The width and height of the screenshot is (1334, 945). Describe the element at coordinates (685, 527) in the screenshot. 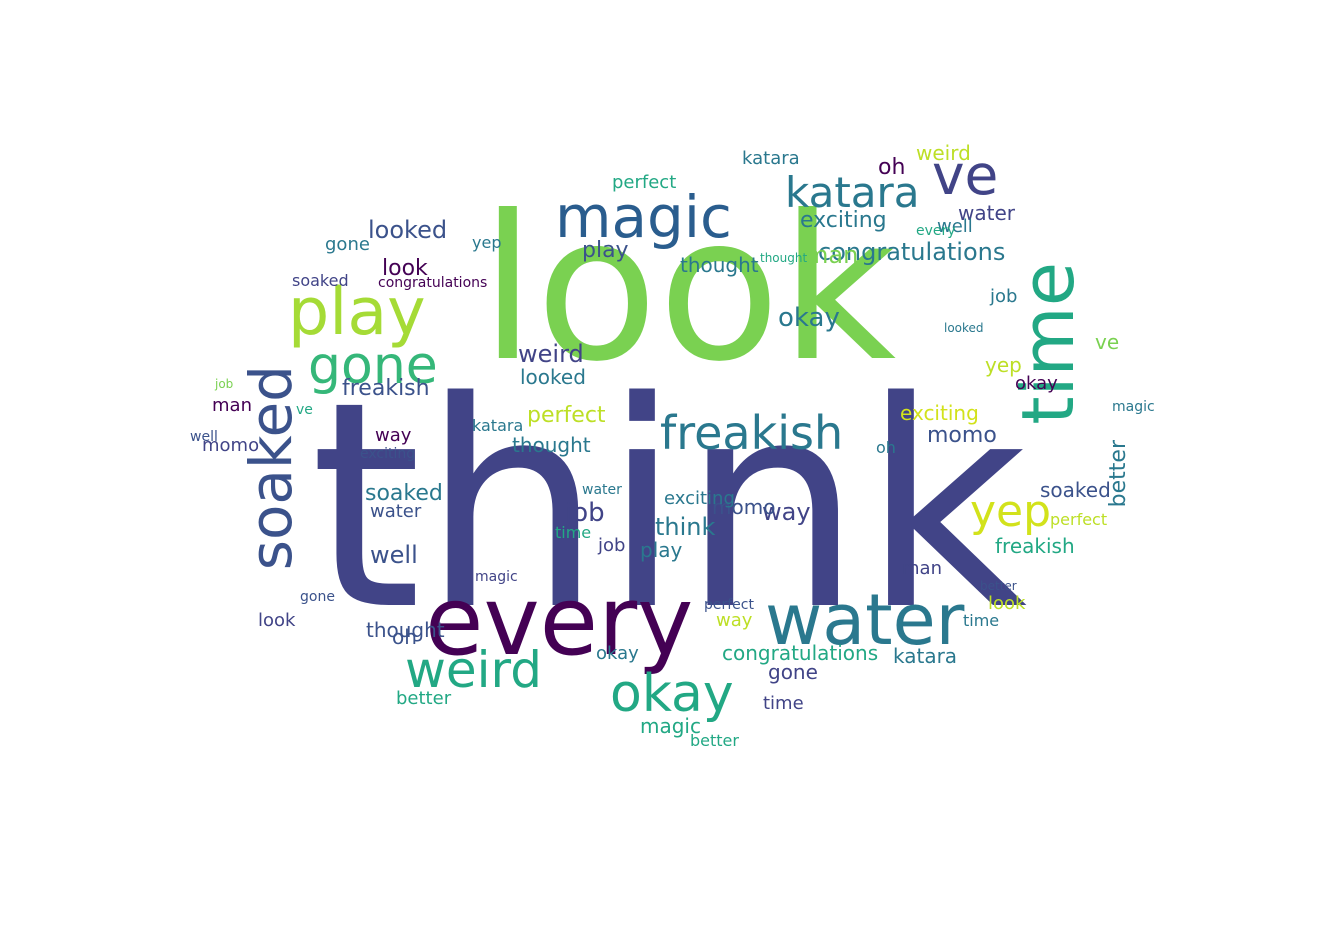

I see `cloud-word-think: think` at that location.